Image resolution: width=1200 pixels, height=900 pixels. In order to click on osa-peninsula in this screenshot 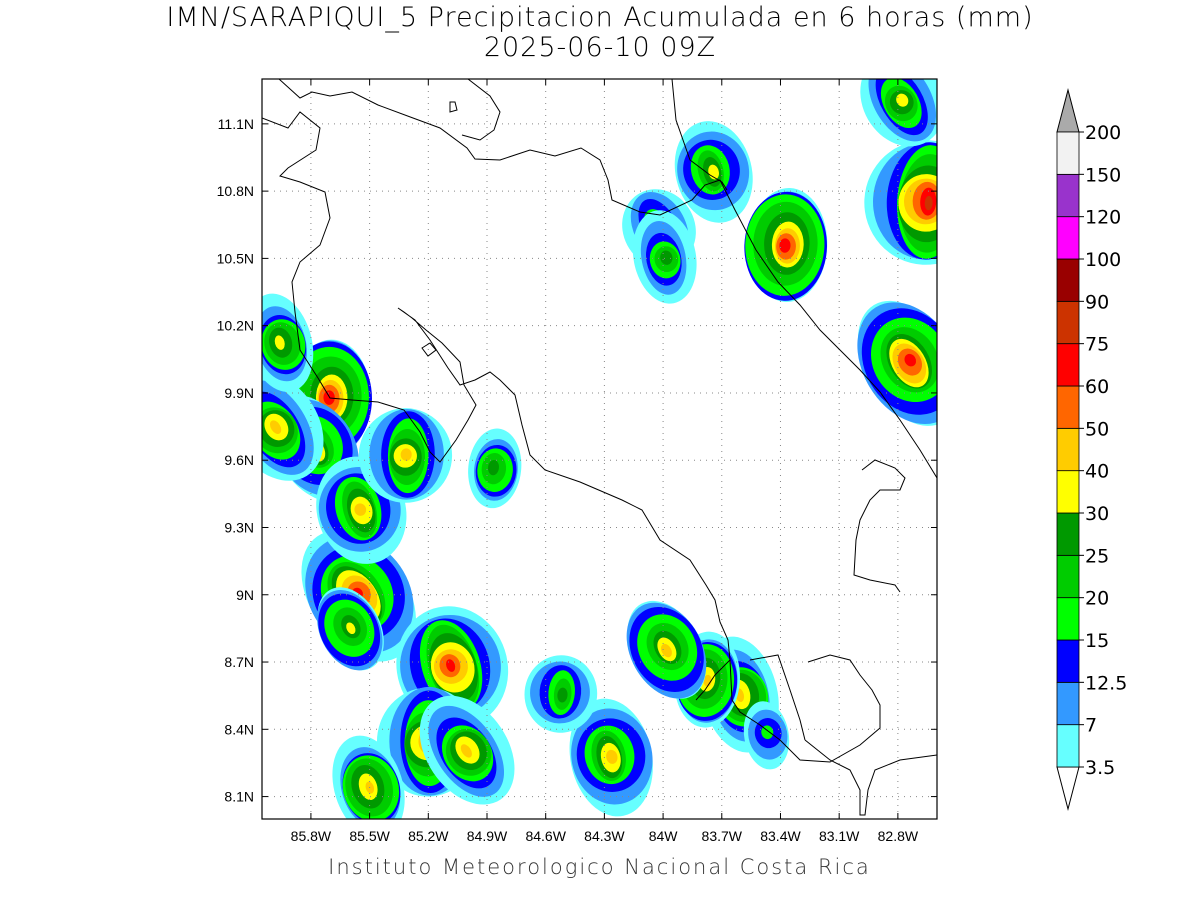, I will do `click(805, 708)`.